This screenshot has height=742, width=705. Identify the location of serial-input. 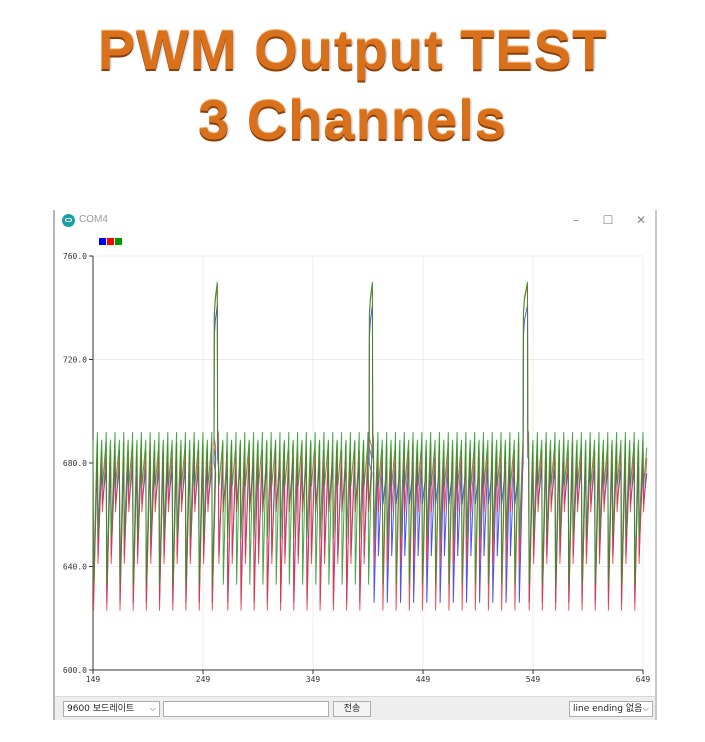
(246, 709).